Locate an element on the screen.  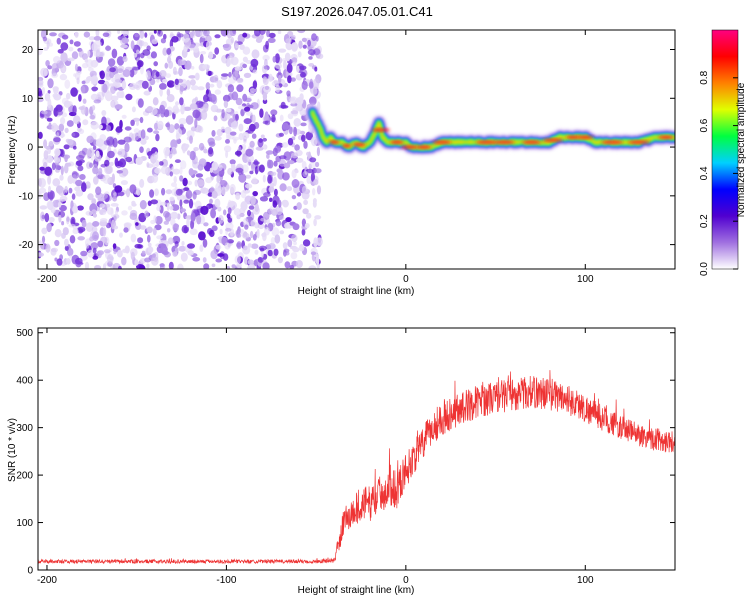
colorbar-tick-label: 0.4 is located at coordinates (704, 173).